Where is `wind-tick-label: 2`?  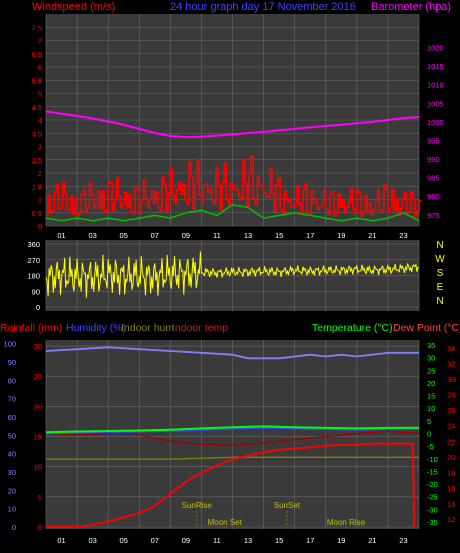
wind-tick-label: 2 is located at coordinates (40, 173).